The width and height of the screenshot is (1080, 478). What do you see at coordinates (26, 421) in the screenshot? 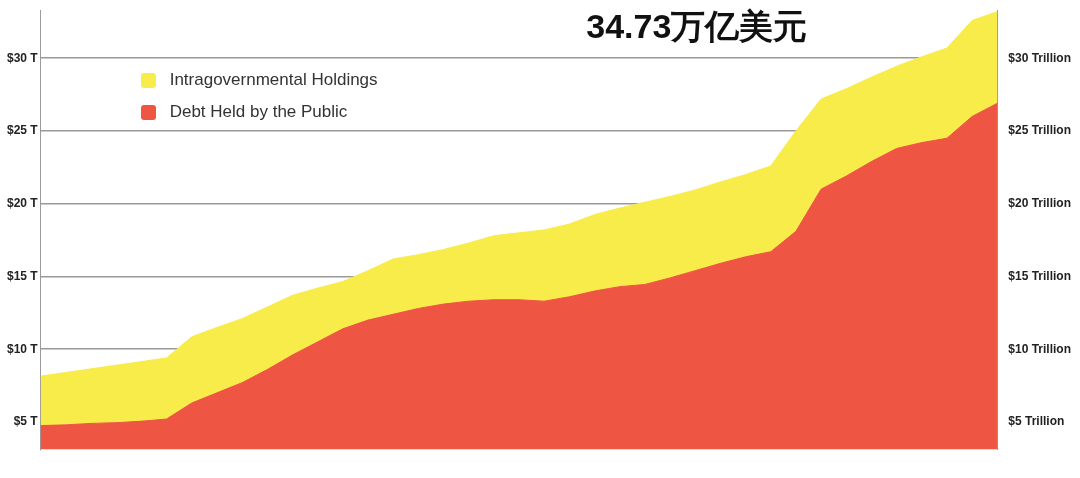
I see `y-tick-label: $5 T` at bounding box center [26, 421].